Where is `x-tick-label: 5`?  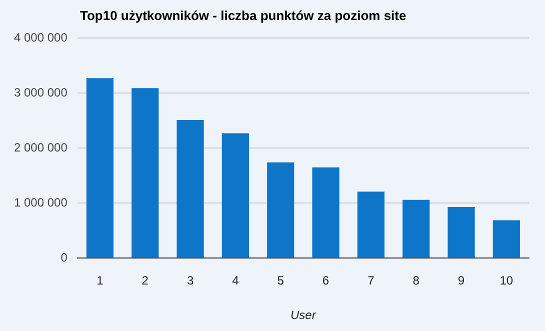 x-tick-label: 5 is located at coordinates (280, 281).